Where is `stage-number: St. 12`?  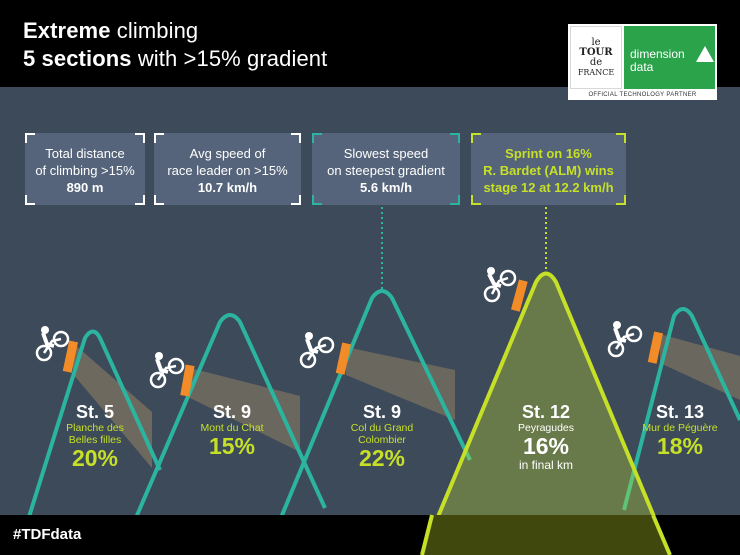
stage-number: St. 12 is located at coordinates (546, 412).